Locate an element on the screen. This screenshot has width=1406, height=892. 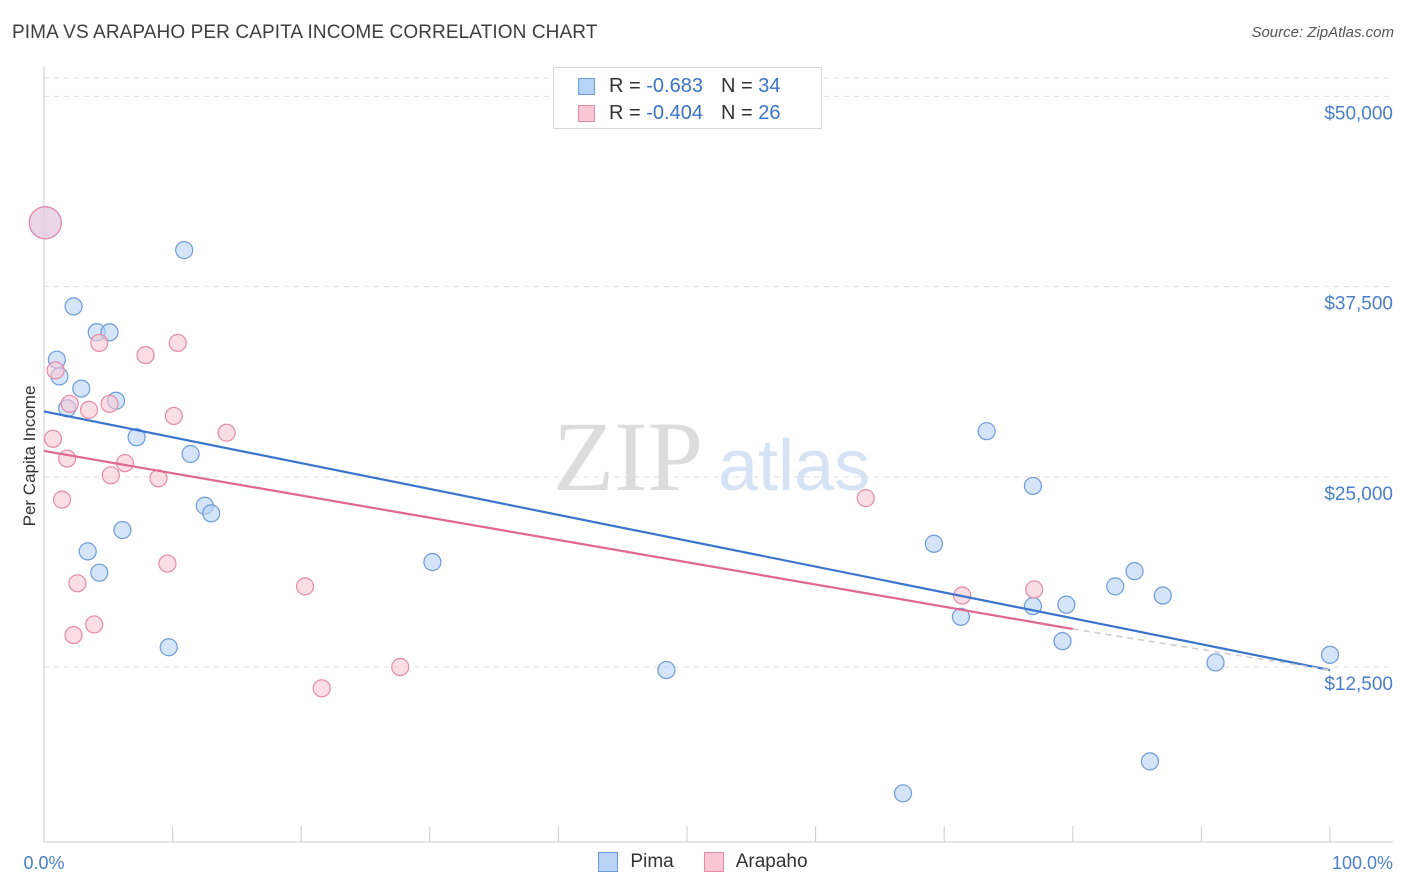
legend-row-pima: R = -0.683 N = 34 is located at coordinates (679, 86).